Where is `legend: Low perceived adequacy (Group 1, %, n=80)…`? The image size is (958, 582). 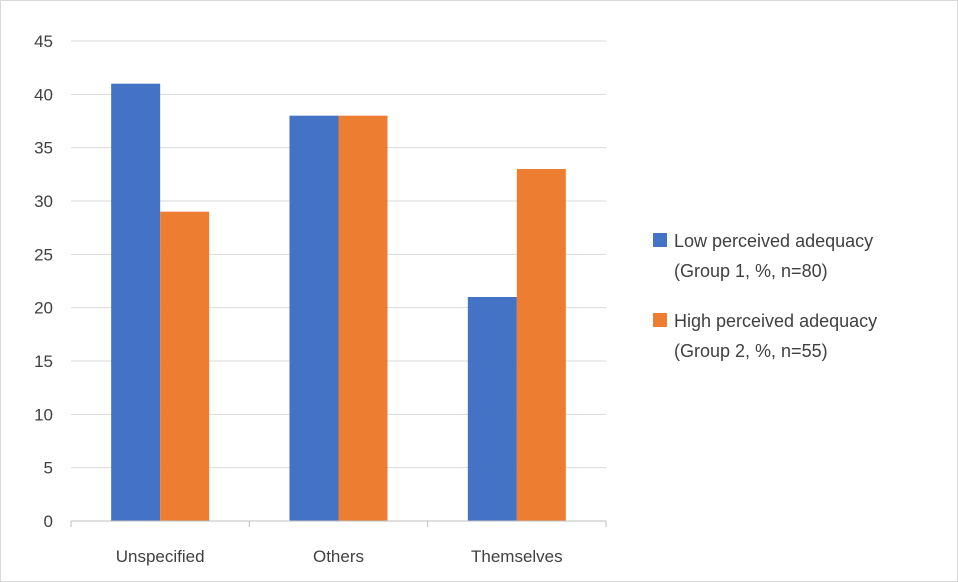 legend: Low perceived adequacy (Group 1, %, n=80)… is located at coordinates (765, 296).